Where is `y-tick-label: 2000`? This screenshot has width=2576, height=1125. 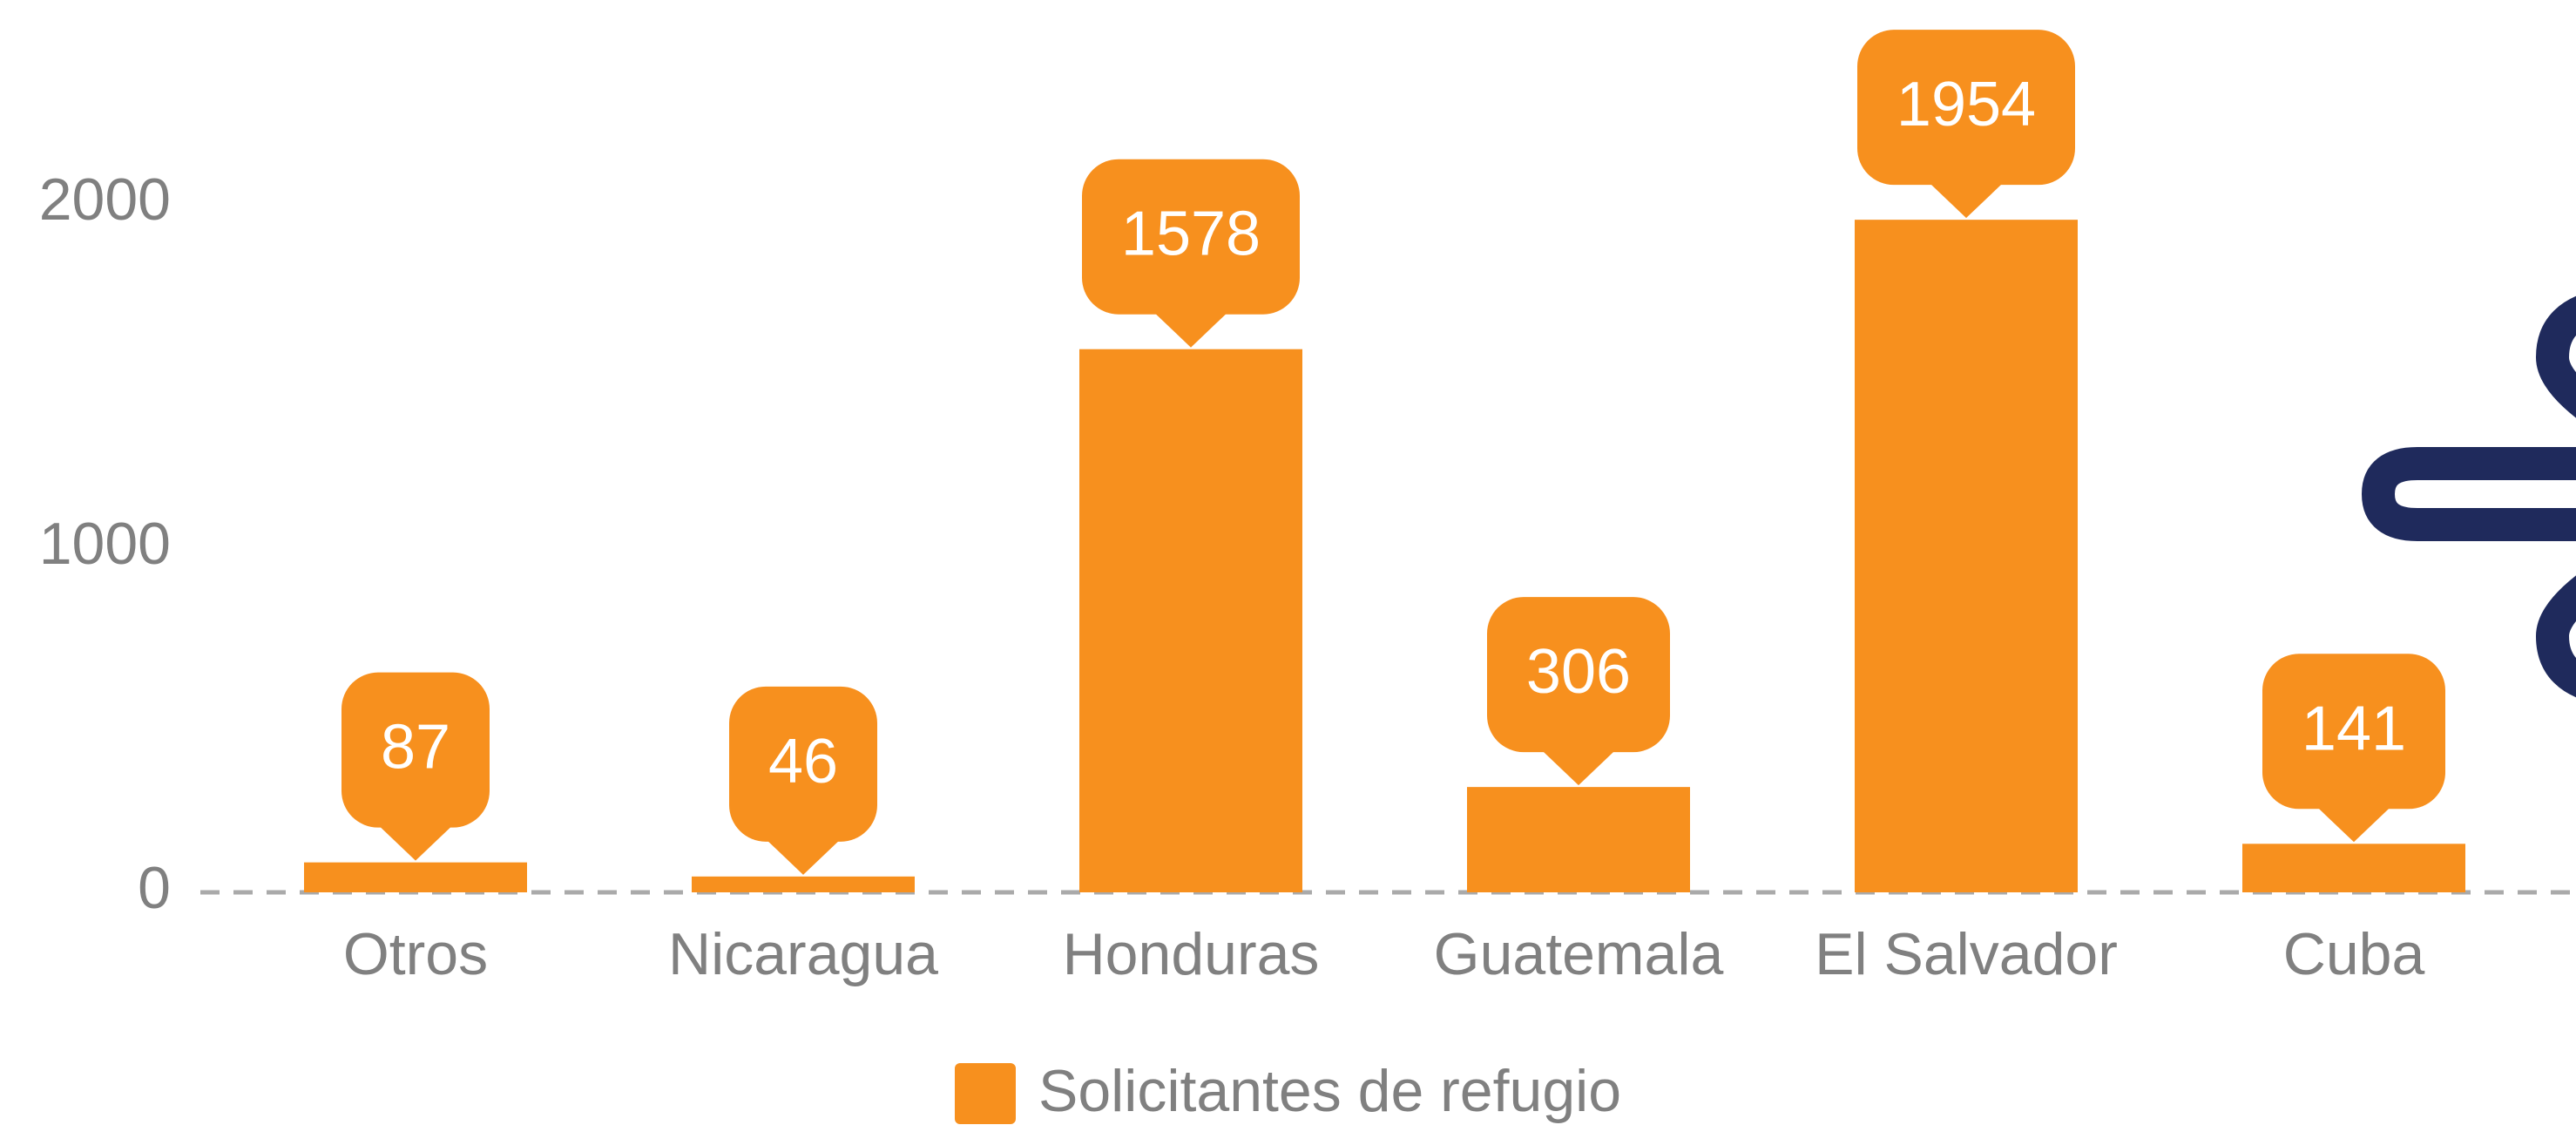
y-tick-label: 2000 is located at coordinates (105, 199).